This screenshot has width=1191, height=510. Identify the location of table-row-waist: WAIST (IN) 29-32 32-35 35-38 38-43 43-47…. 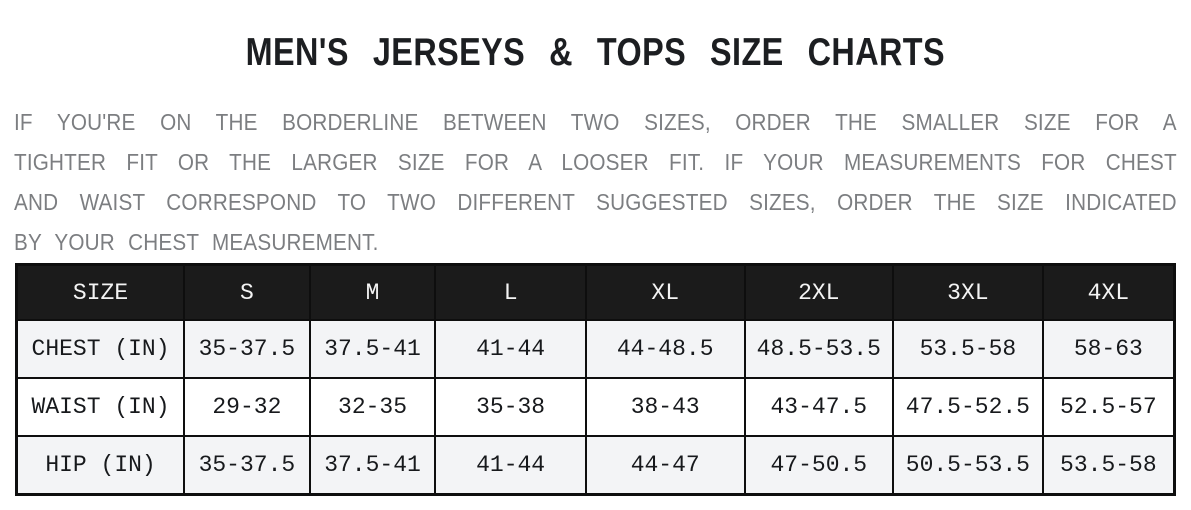
(595, 407).